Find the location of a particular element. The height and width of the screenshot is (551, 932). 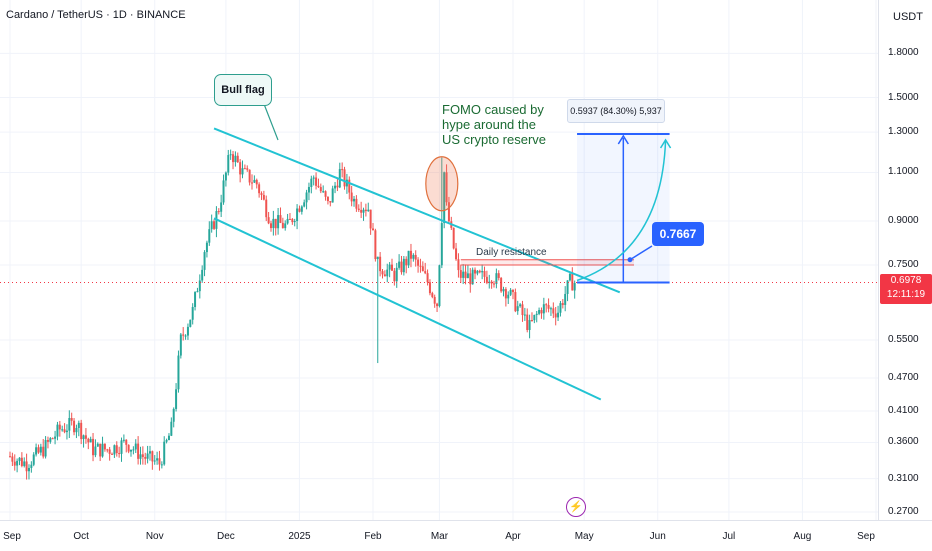

y-tick-label: 0.3600 is located at coordinates (903, 442).